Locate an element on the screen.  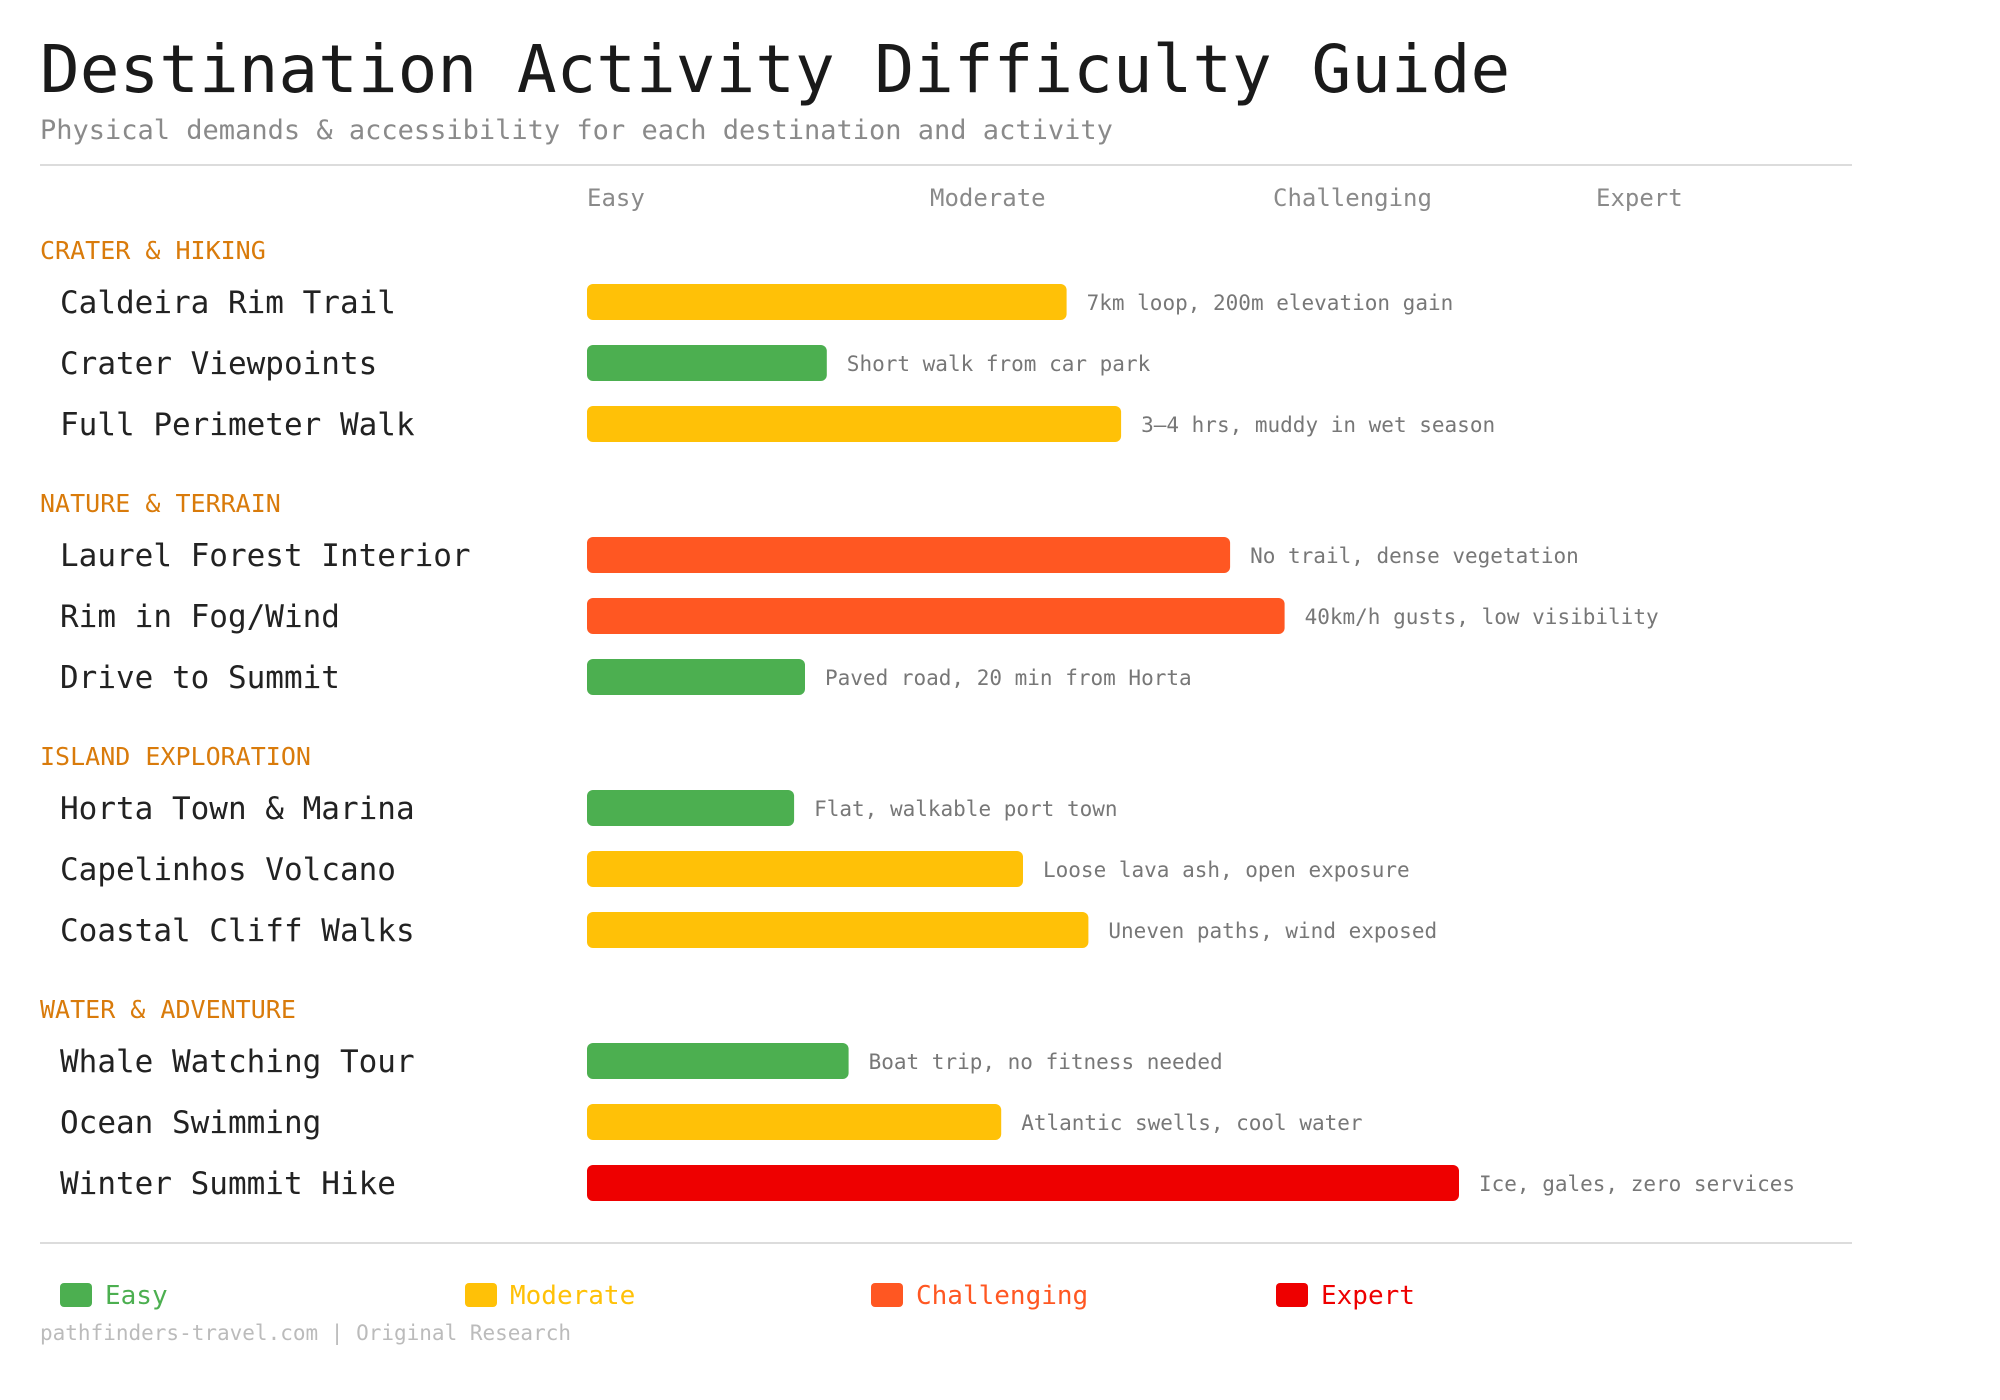
legend-swatch-easy is located at coordinates (76, 1295).